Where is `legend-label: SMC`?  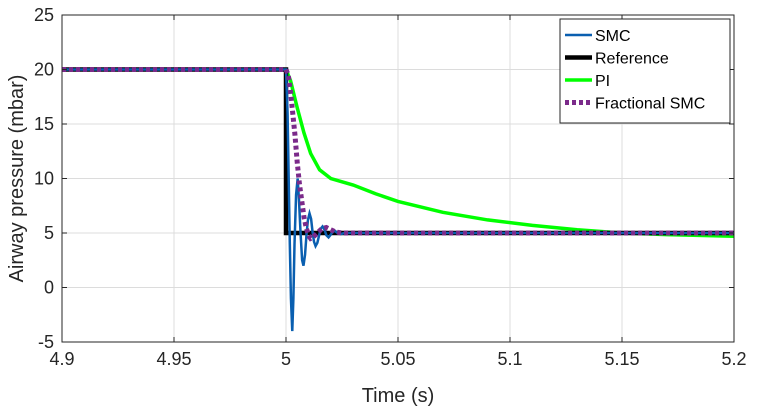 legend-label: SMC is located at coordinates (613, 36).